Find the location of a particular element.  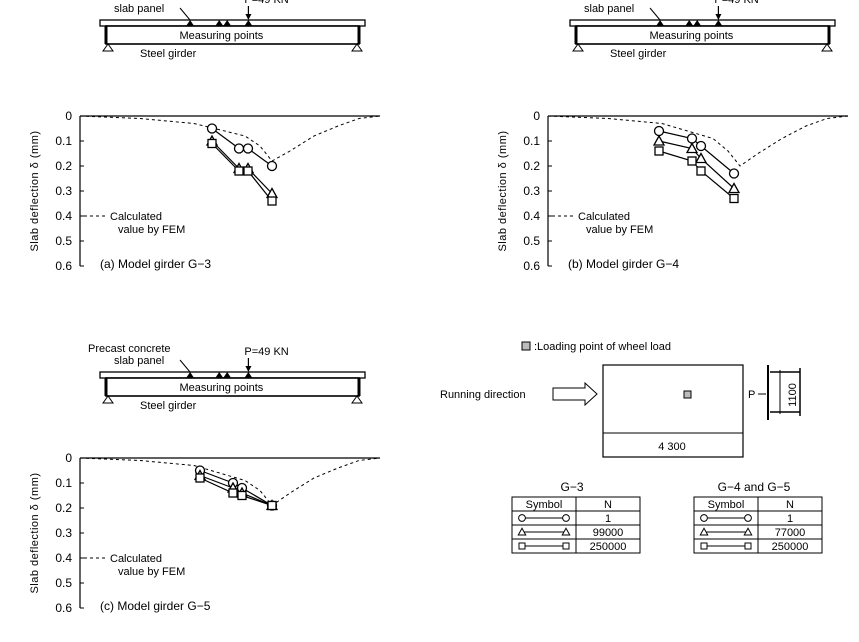

slab-plan is located at coordinates (673, 411).